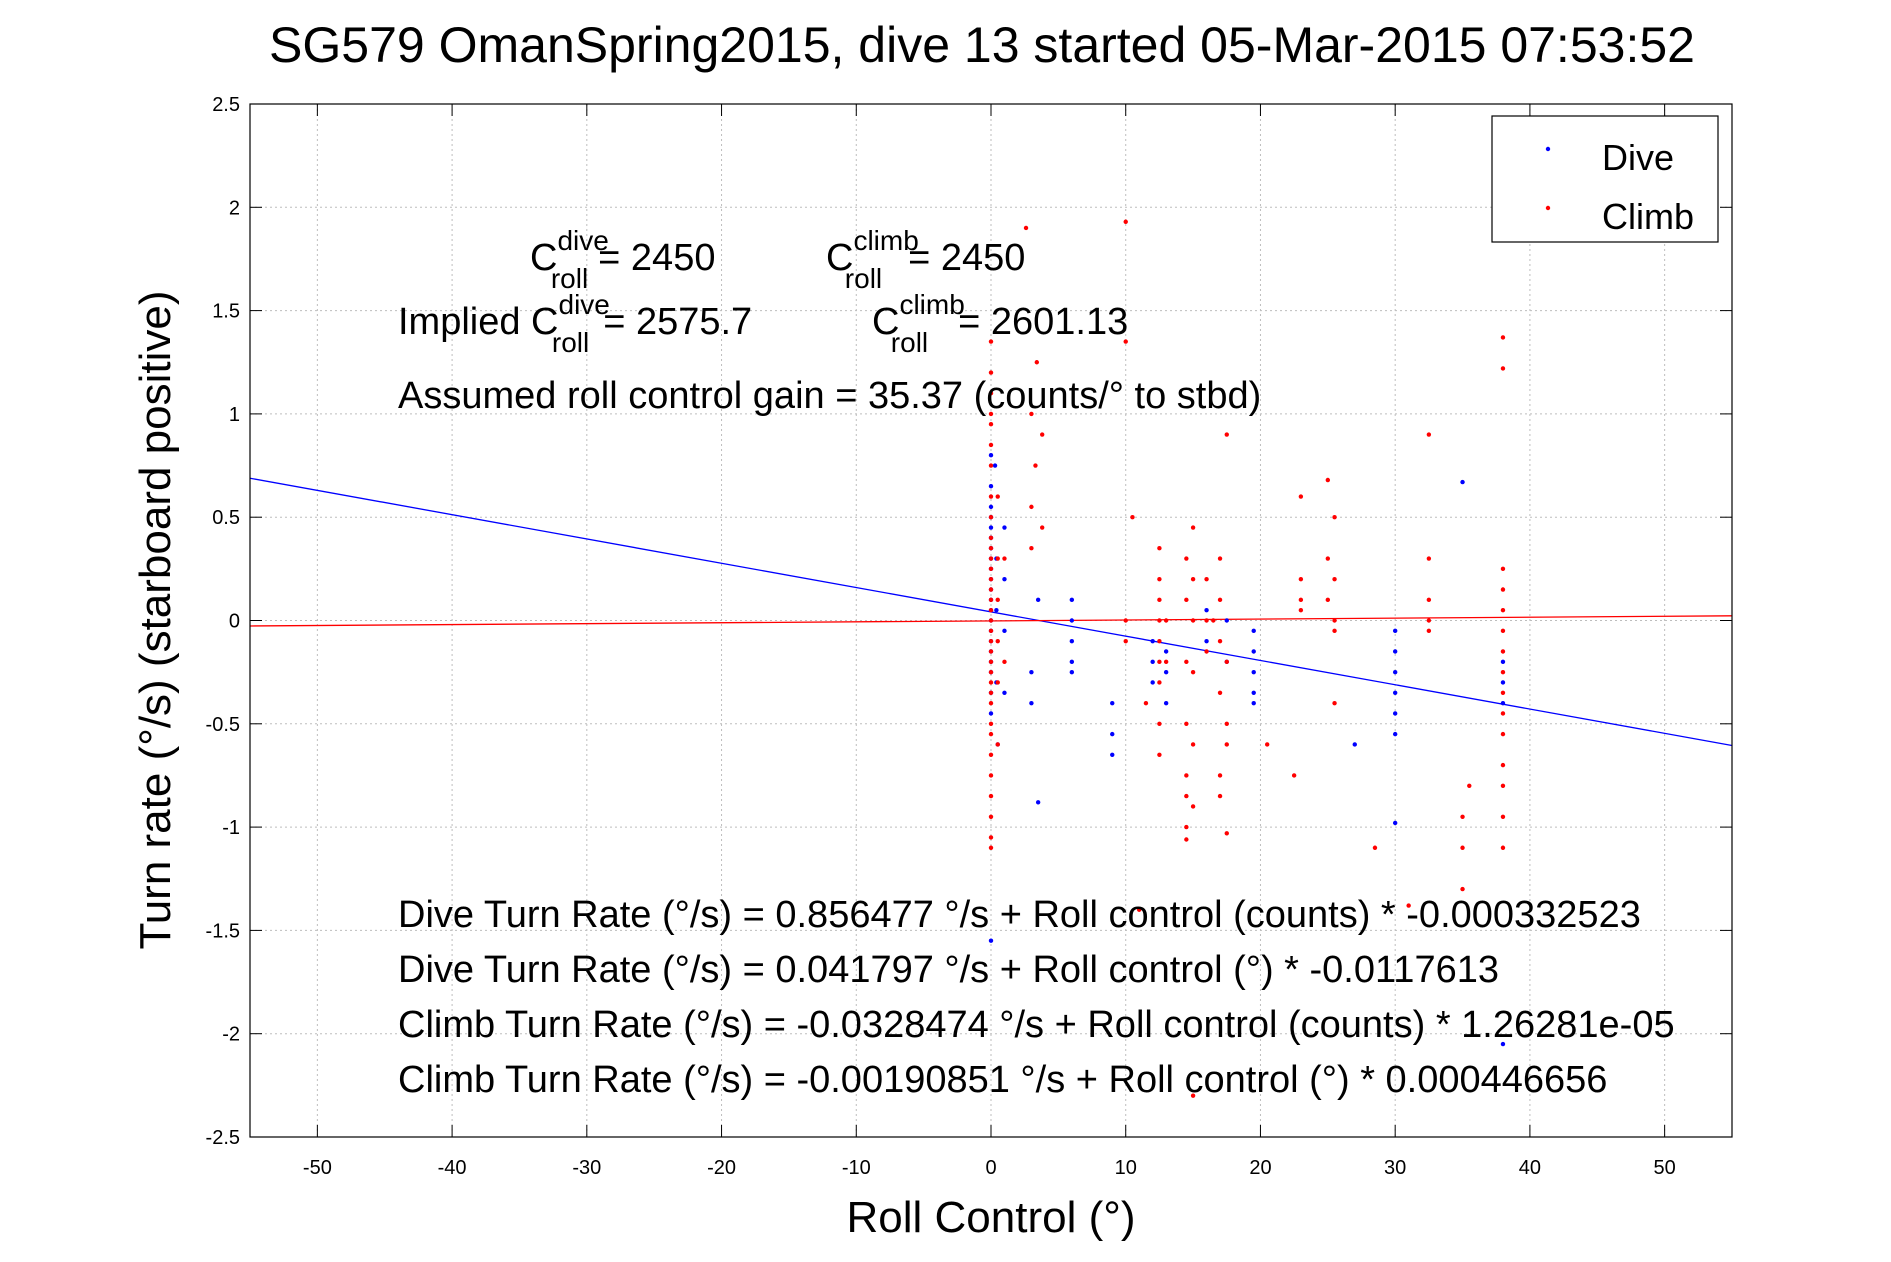  I want to click on x-tick-label: -30, so click(586, 1168).